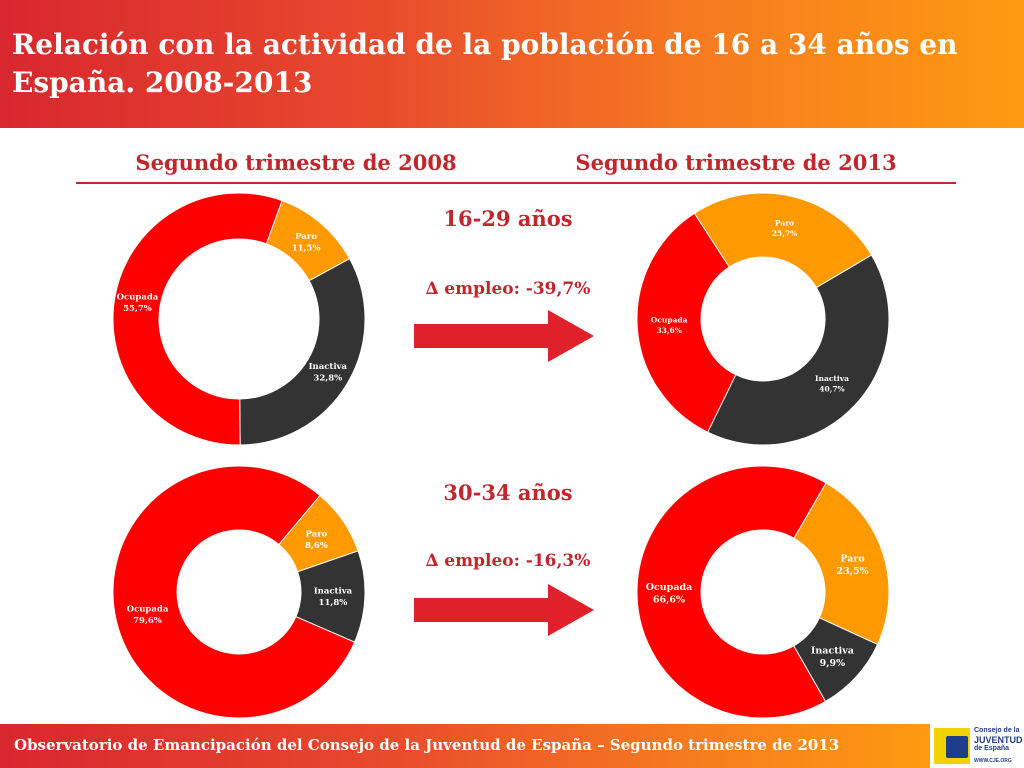 The height and width of the screenshot is (768, 1024). I want to click on cje-logo-icon, so click(952, 746).